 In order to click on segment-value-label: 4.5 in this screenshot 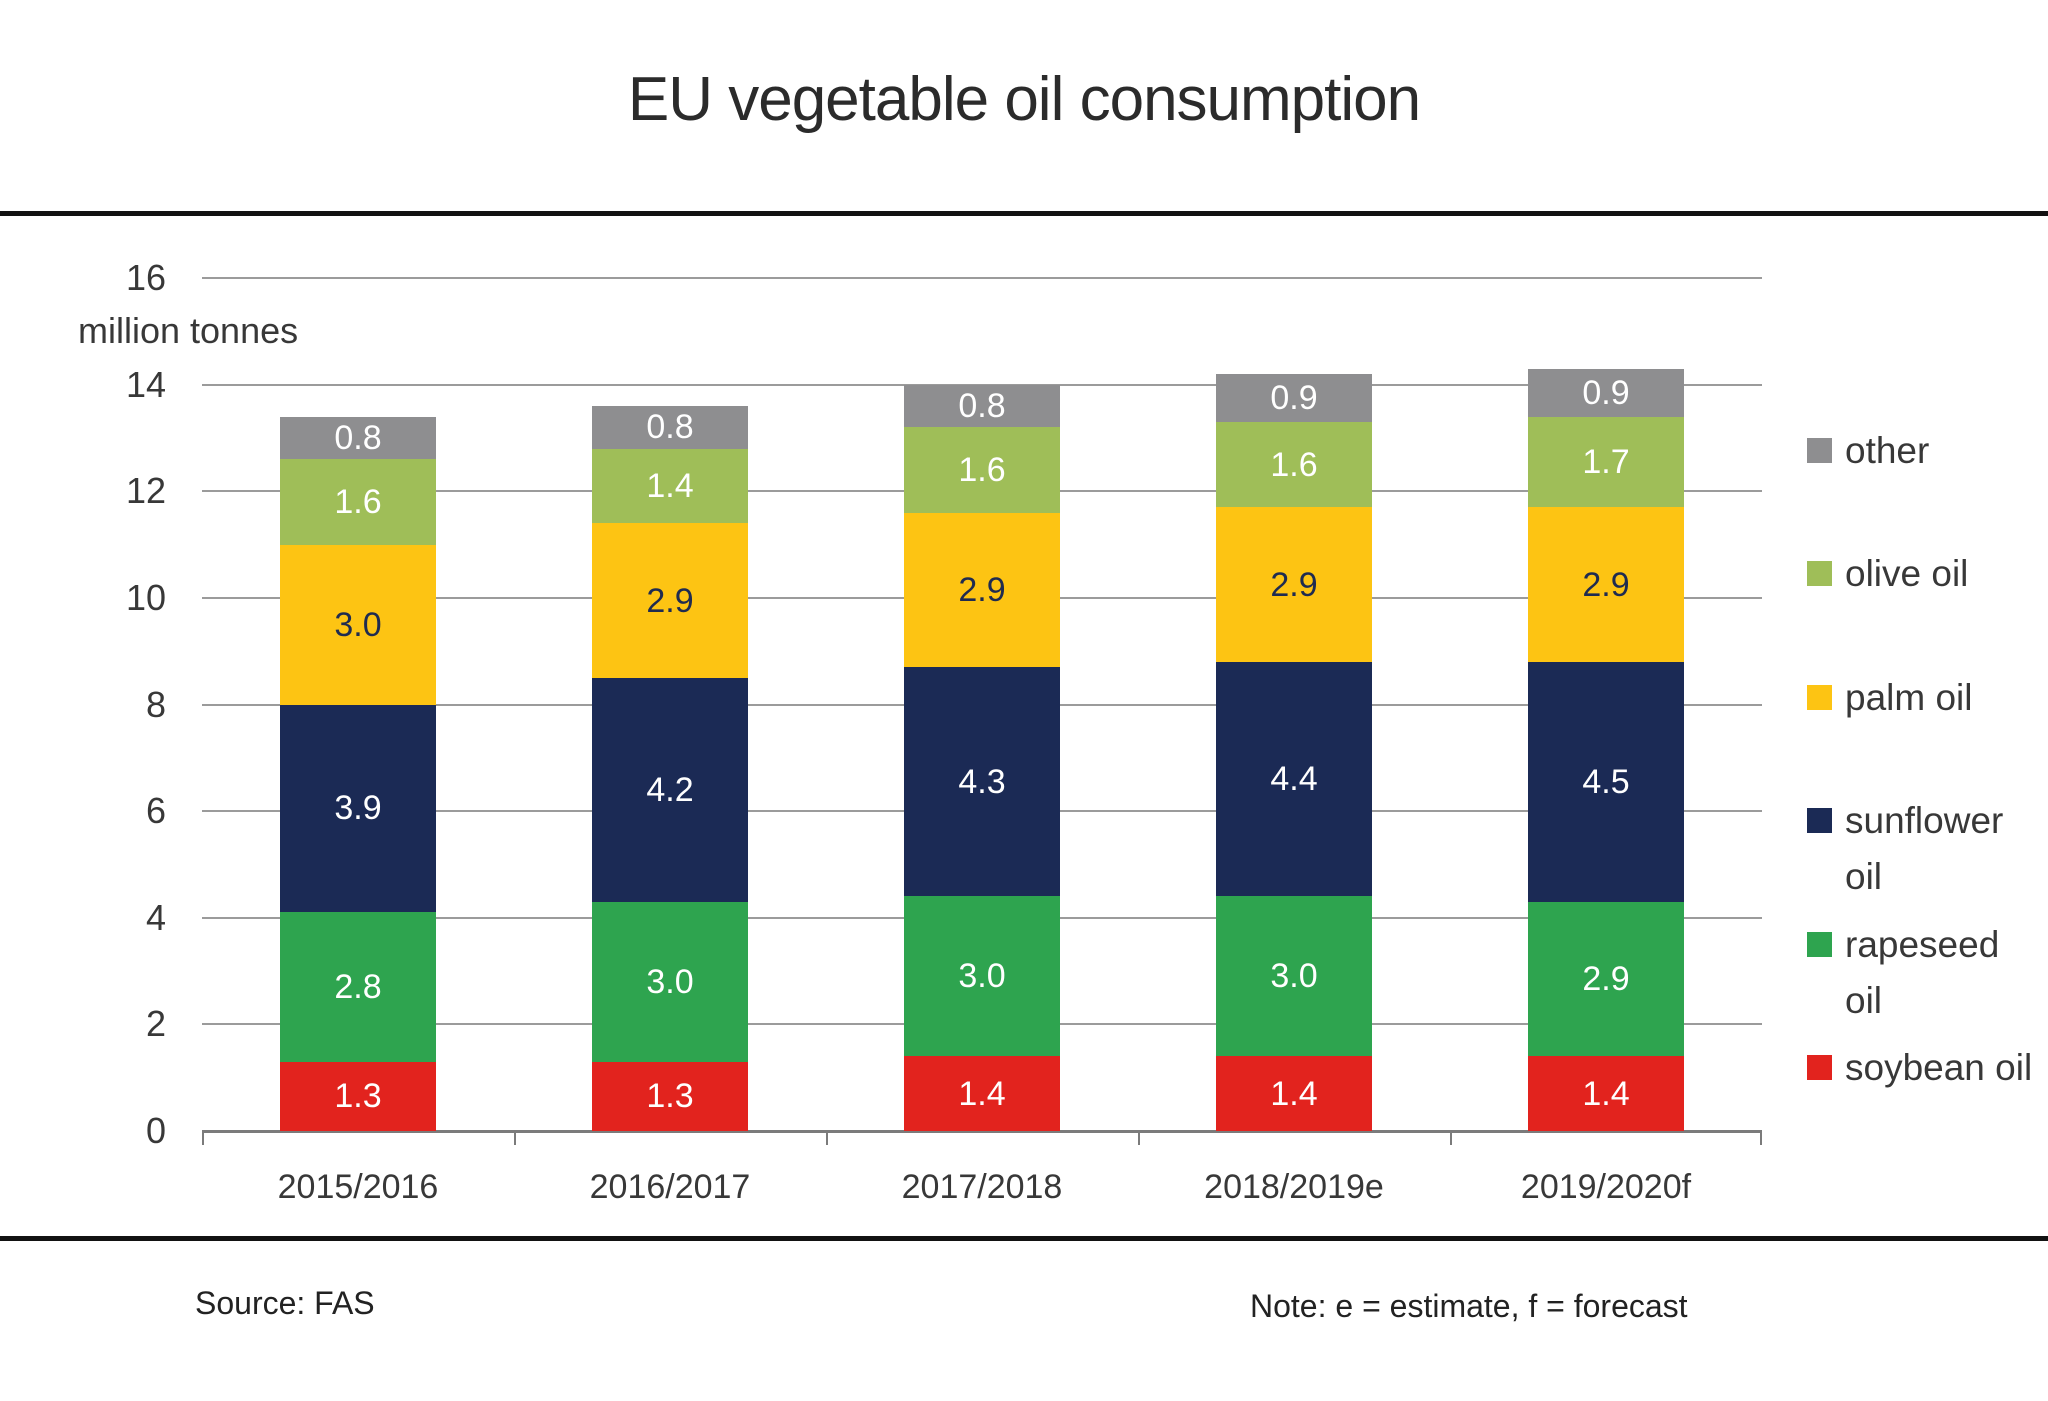, I will do `click(1606, 781)`.